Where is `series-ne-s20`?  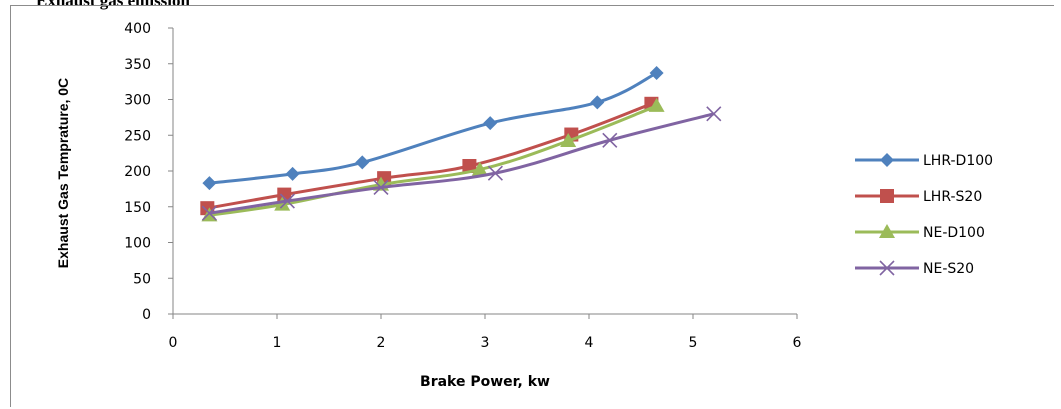 series-ne-s20 is located at coordinates (461, 163).